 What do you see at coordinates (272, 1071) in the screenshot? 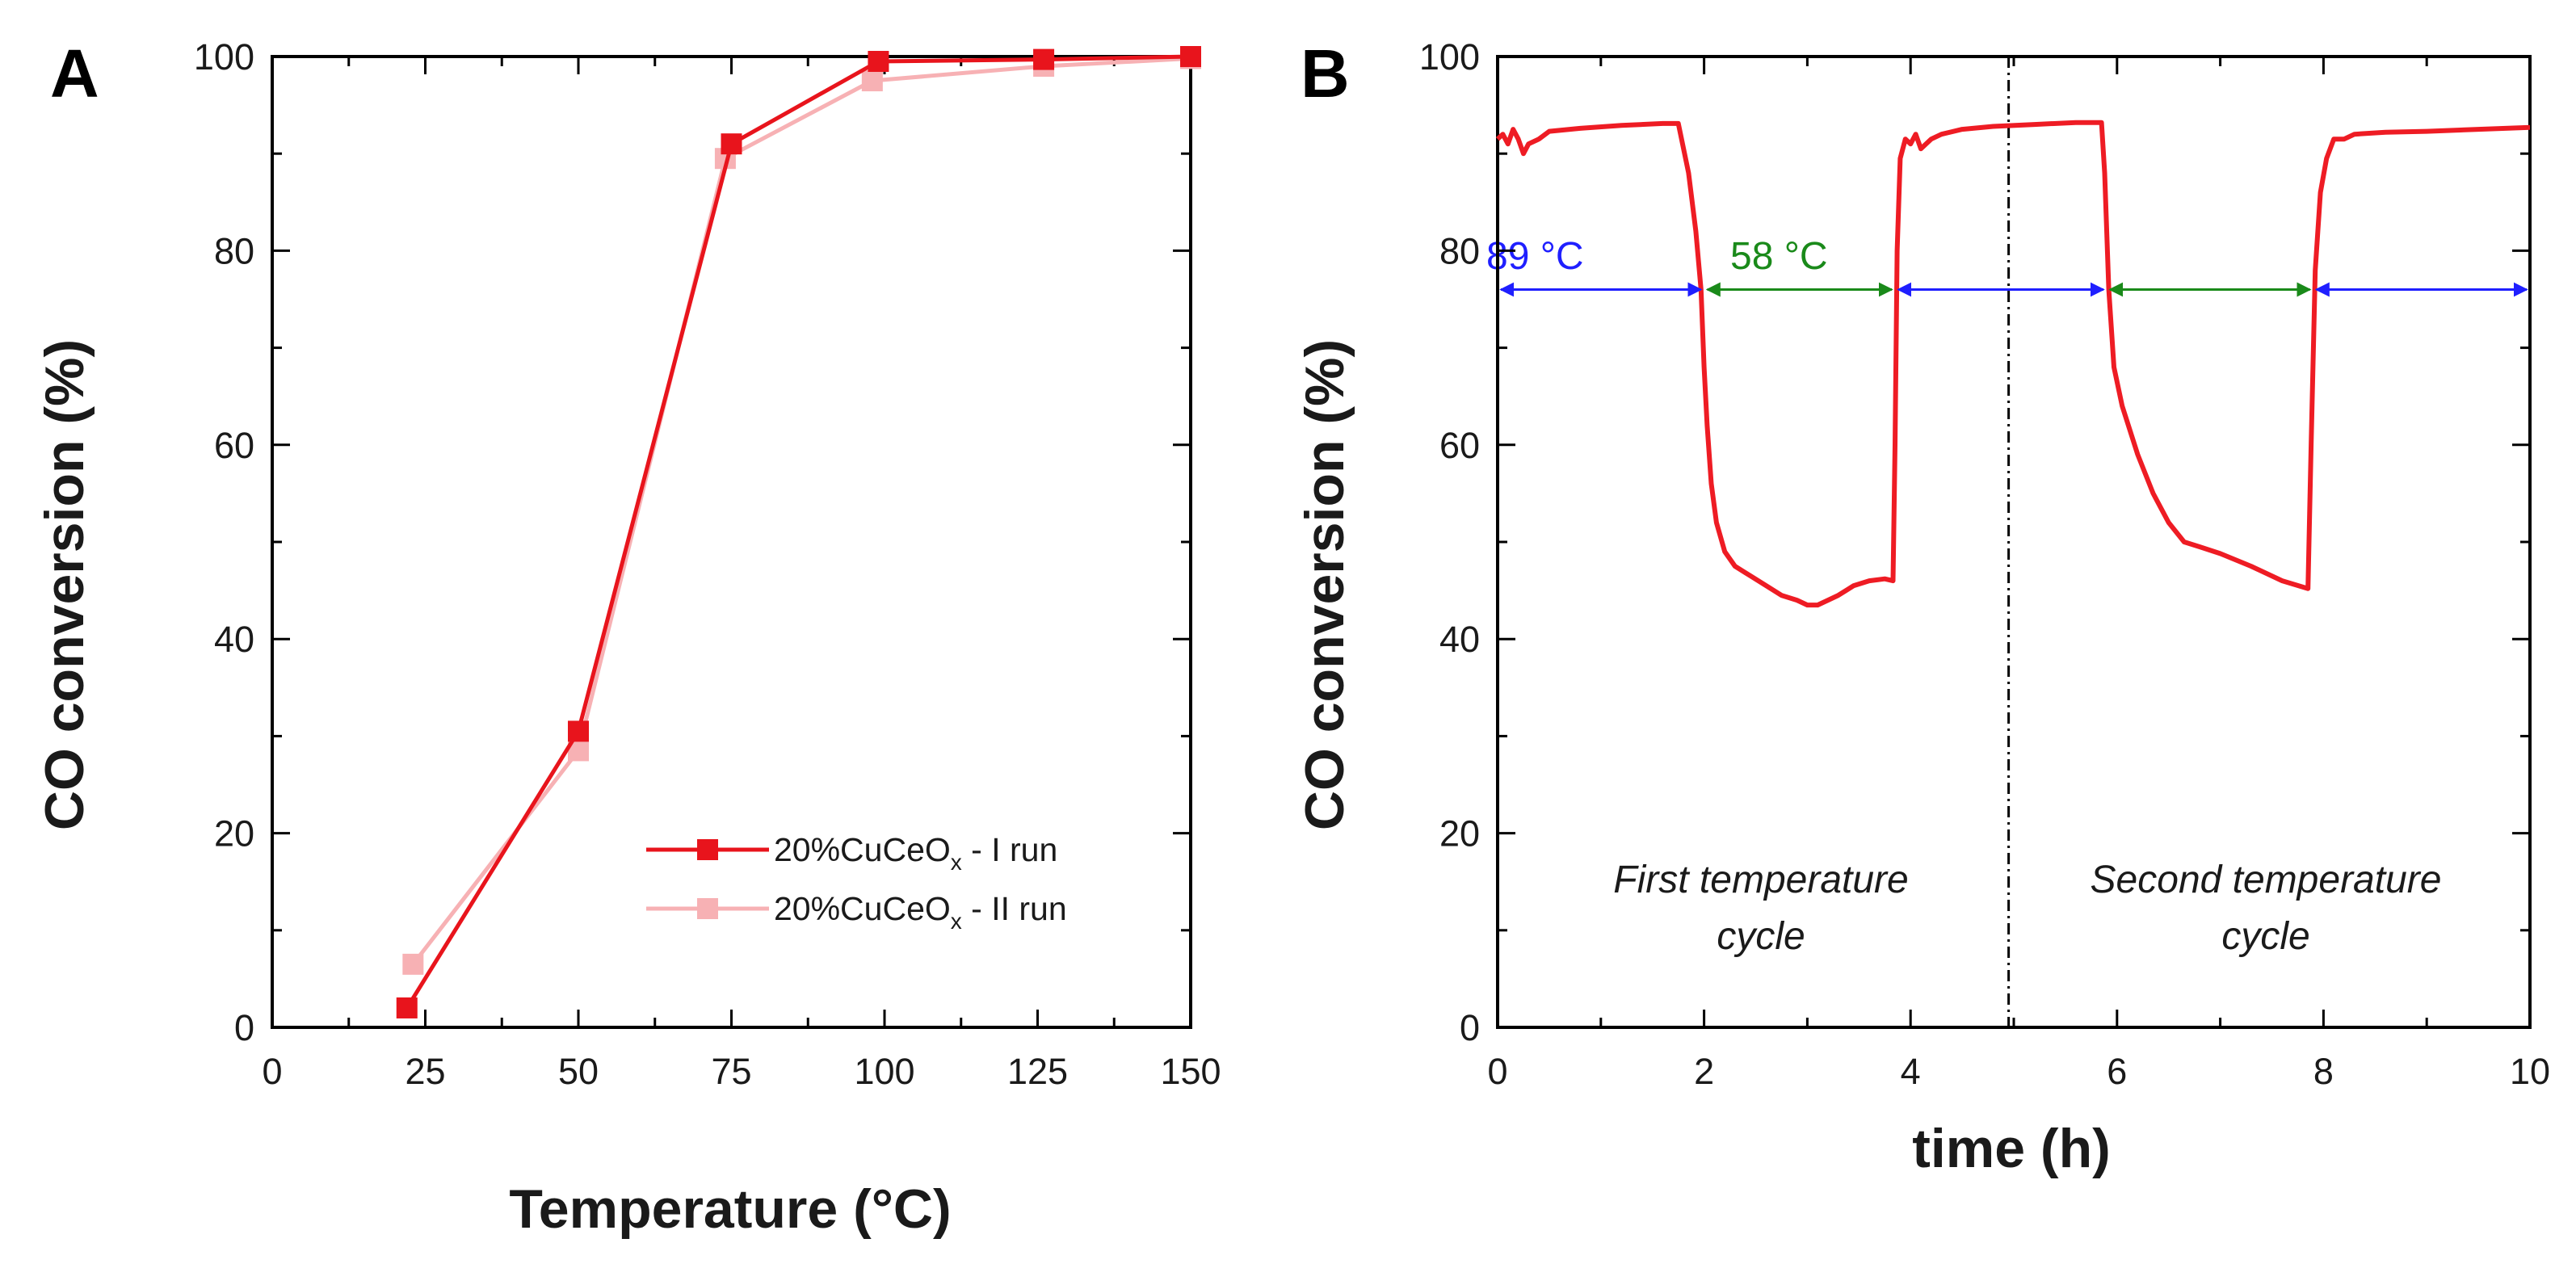
I see `panel-a-x-tick-label: 0` at bounding box center [272, 1071].